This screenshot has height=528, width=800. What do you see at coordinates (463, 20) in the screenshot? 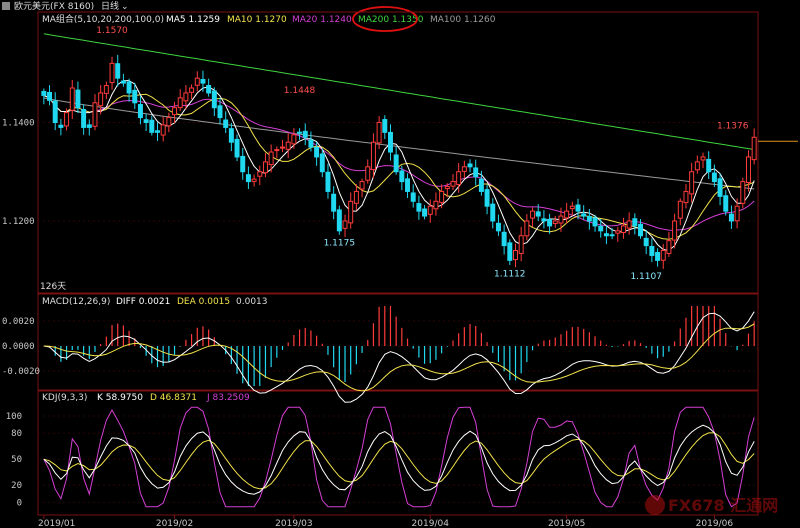
I see `ma100-label: MA100 1.1260` at bounding box center [463, 20].